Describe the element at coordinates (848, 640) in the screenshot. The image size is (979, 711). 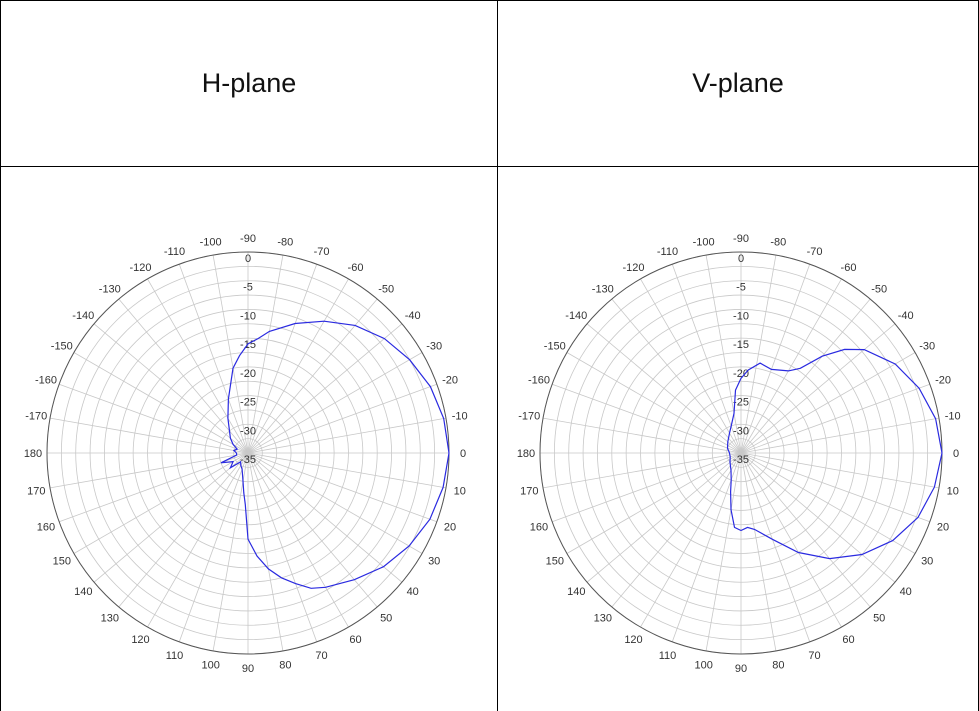
I see `angle-tick-label: 60` at that location.